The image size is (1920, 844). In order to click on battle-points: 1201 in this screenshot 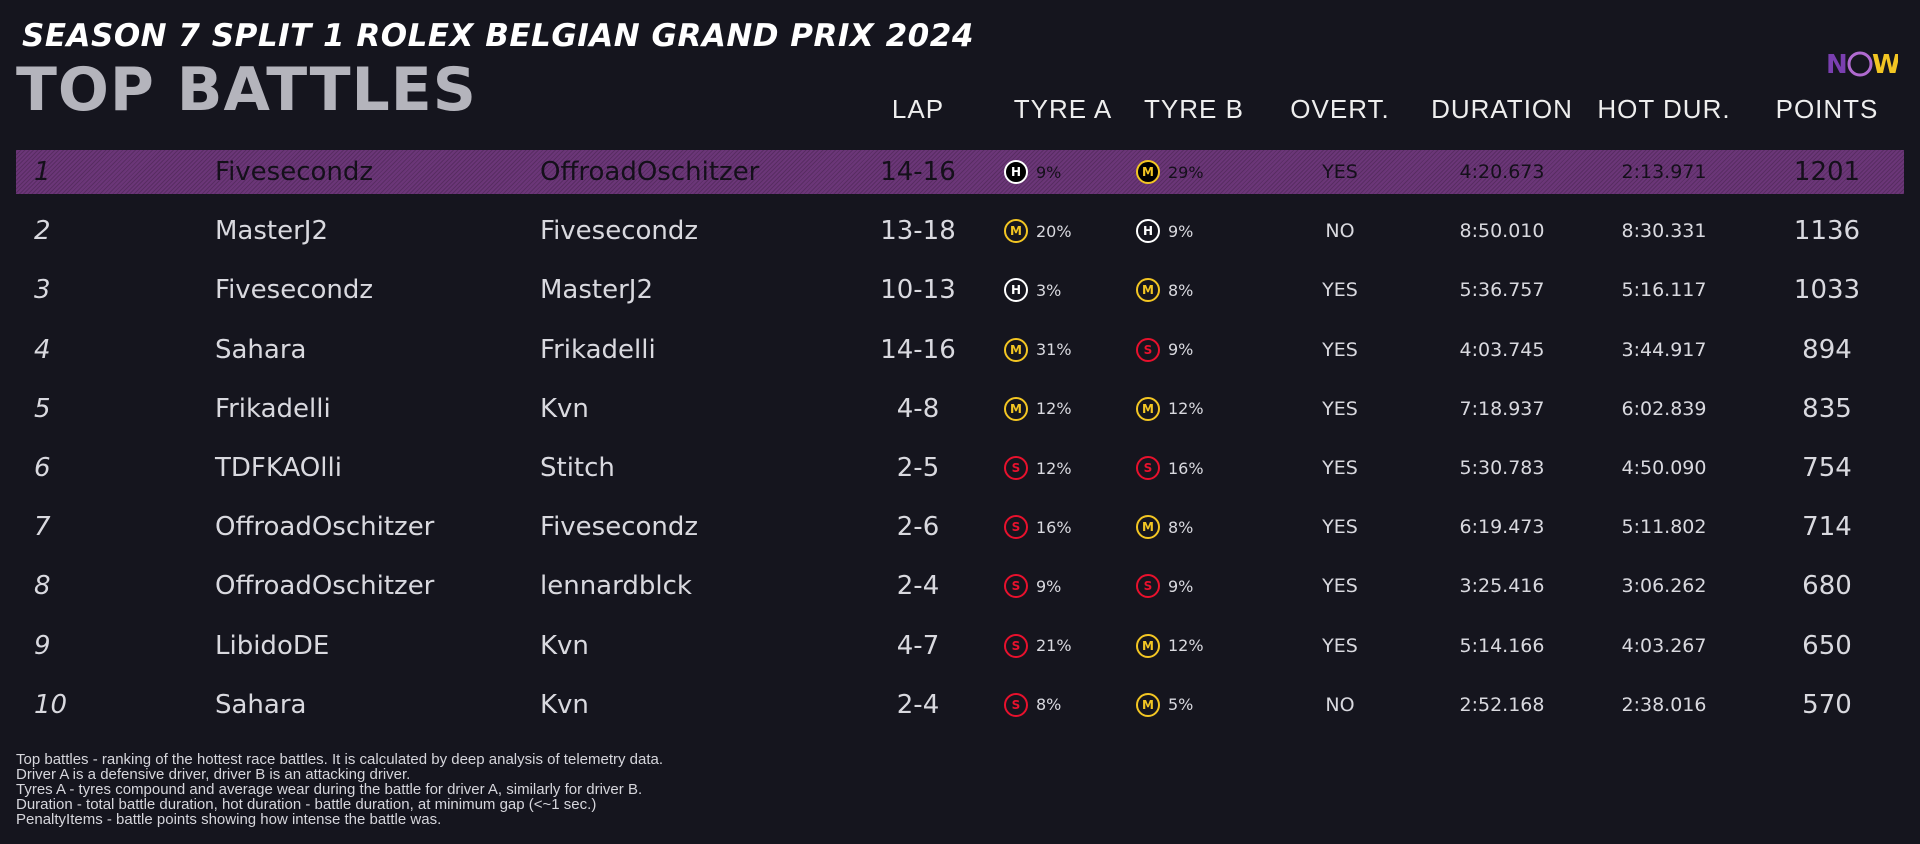, I will do `click(1827, 172)`.